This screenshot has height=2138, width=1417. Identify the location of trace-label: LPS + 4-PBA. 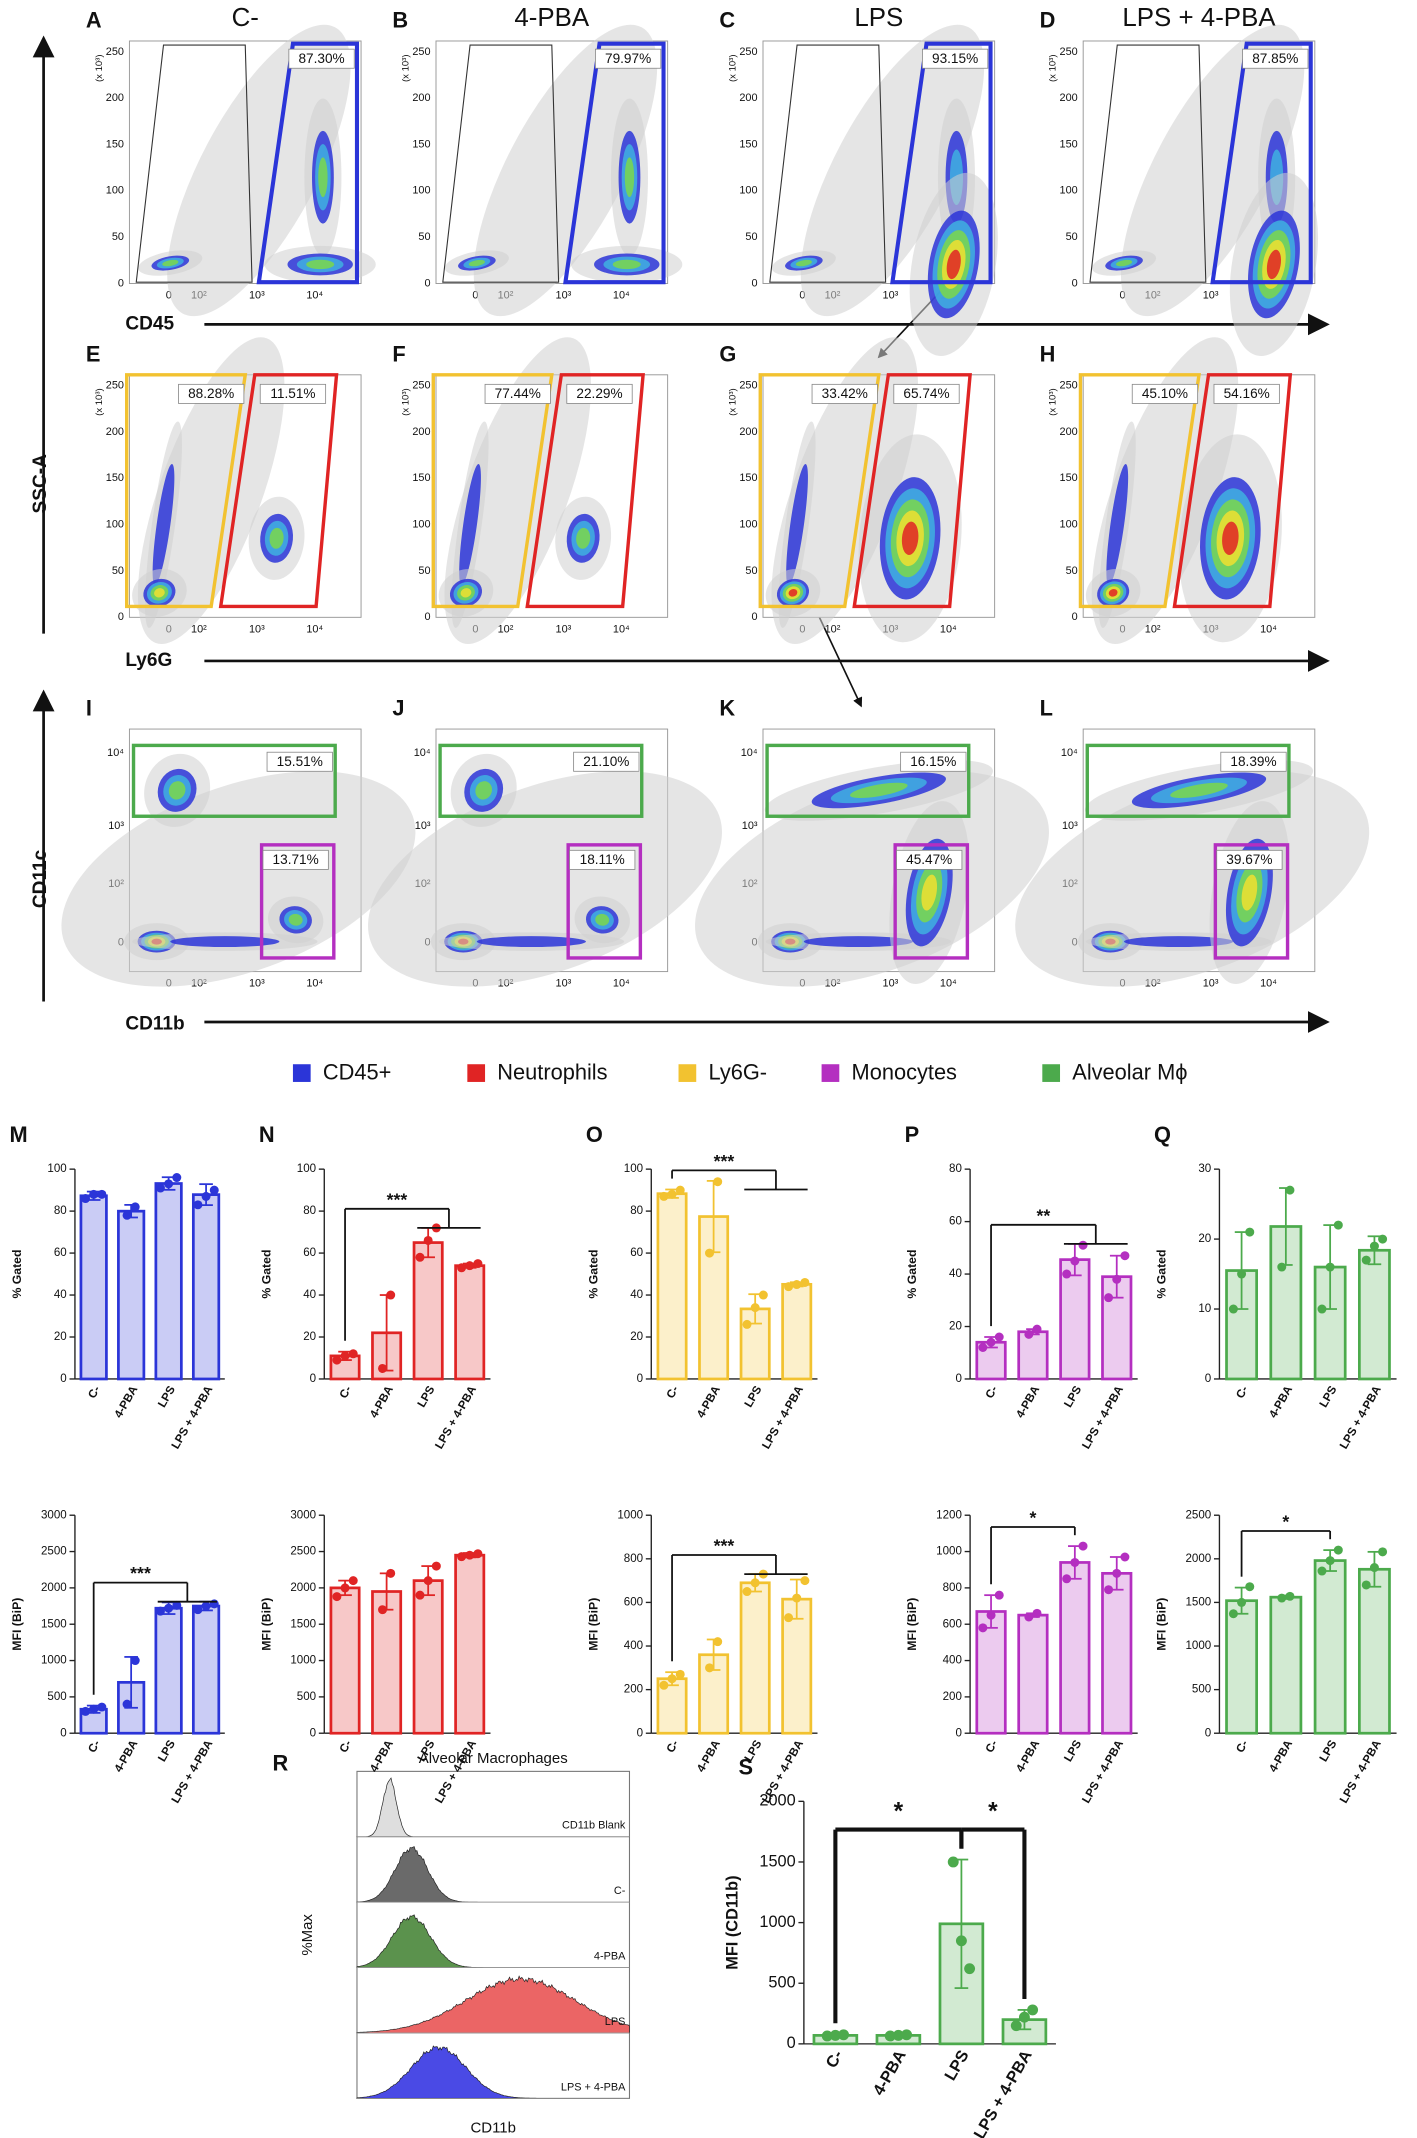
(593, 2087).